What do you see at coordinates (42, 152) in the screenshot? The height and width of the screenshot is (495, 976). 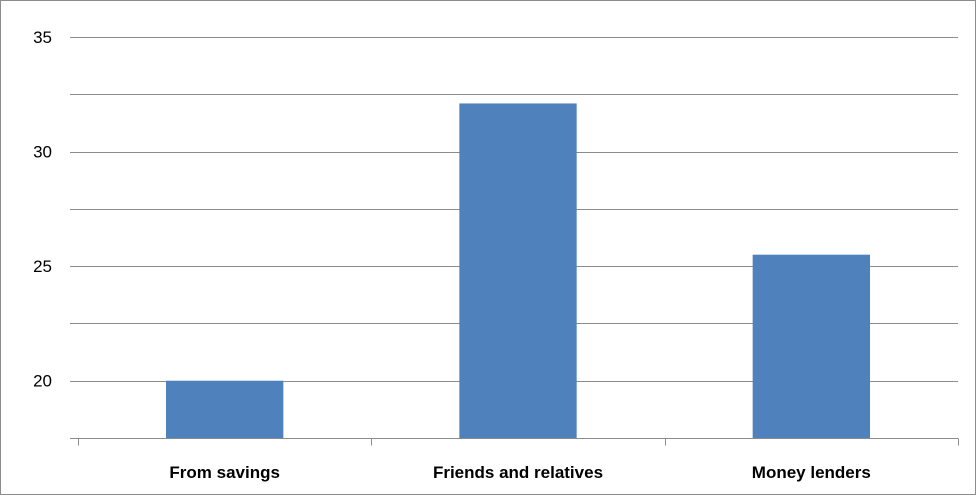 I see `y-tick-label: 30` at bounding box center [42, 152].